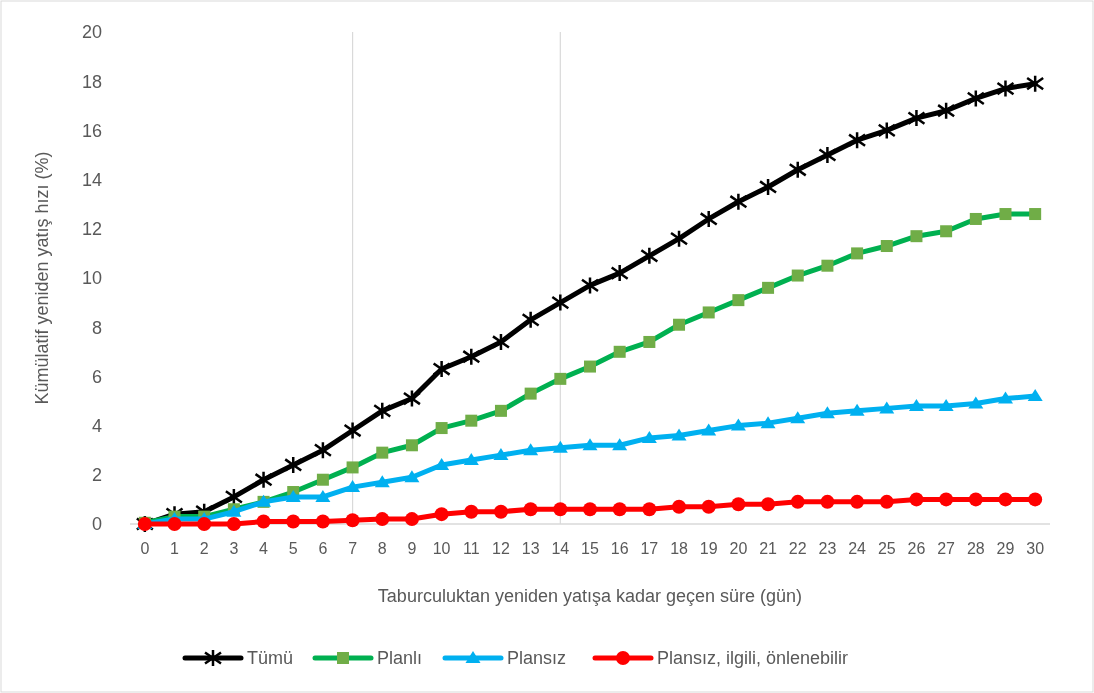  What do you see at coordinates (96, 327) in the screenshot?
I see `y-tick-label: 8` at bounding box center [96, 327].